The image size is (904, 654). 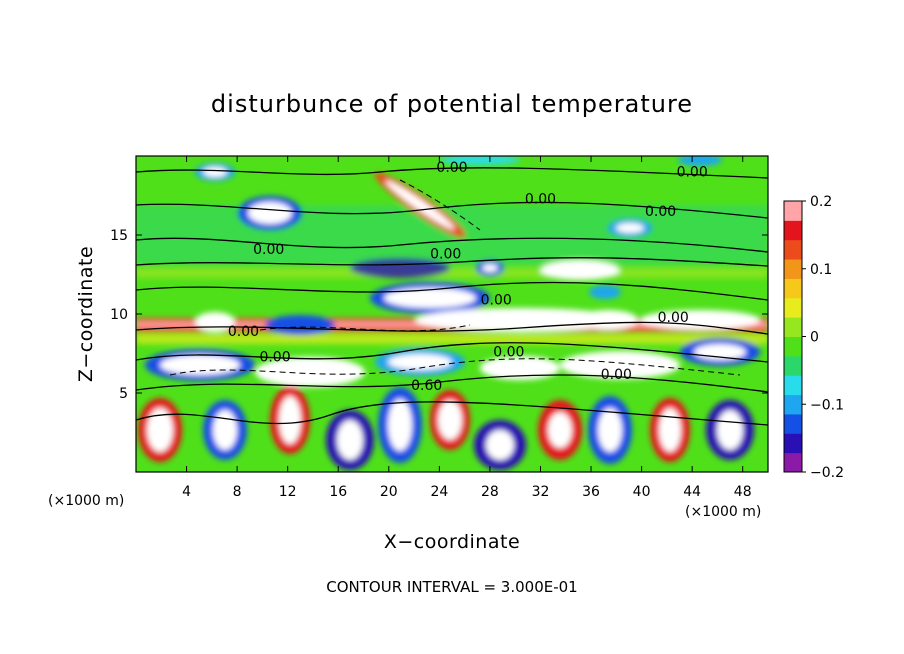 What do you see at coordinates (389, 492) in the screenshot?
I see `x-tick-label: 20` at bounding box center [389, 492].